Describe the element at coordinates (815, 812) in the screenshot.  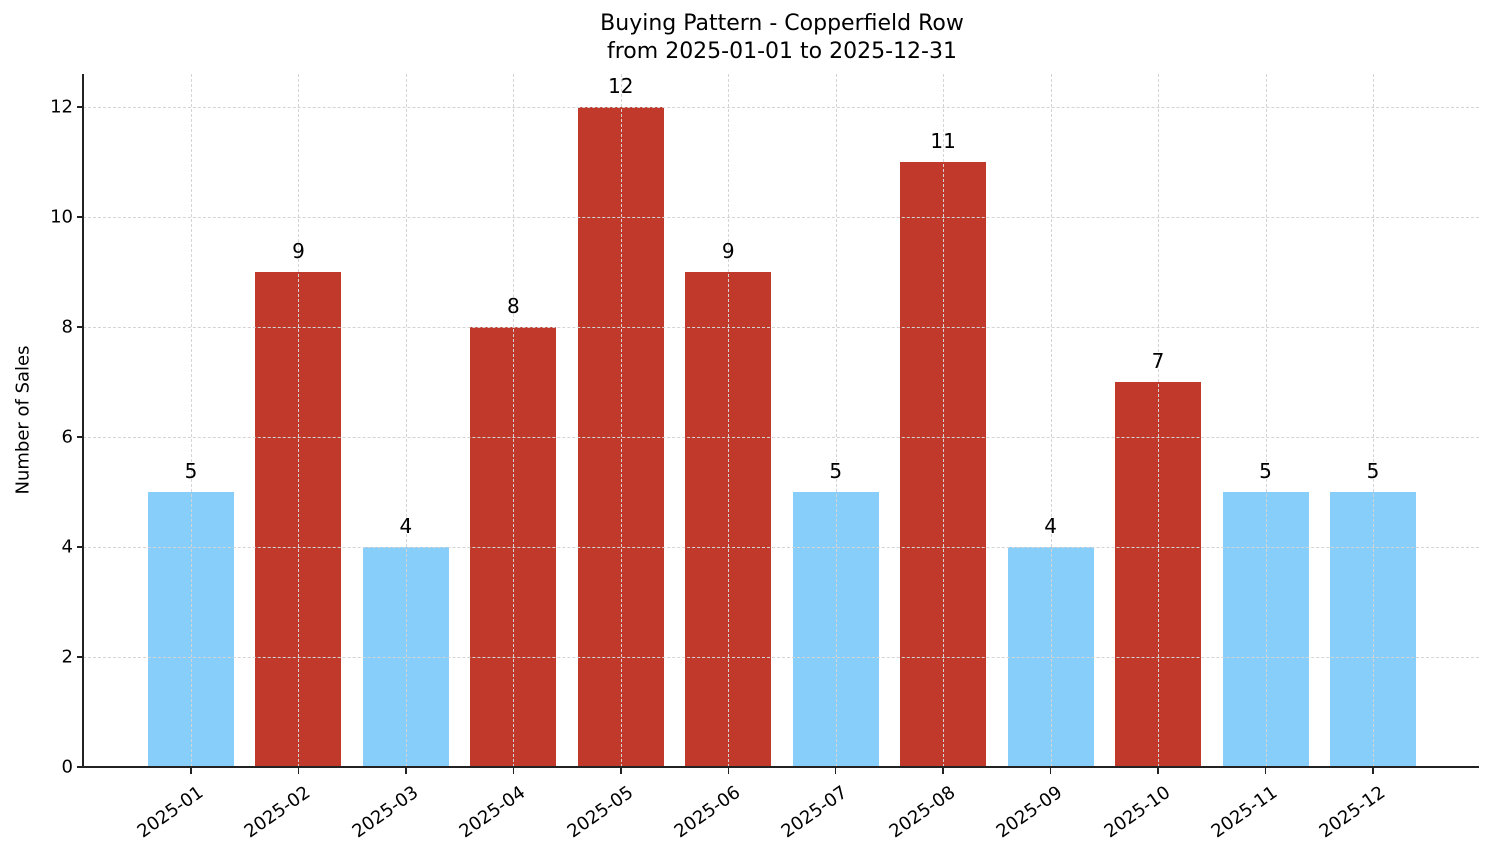
I see `x-tick-label: 2025-07` at that location.